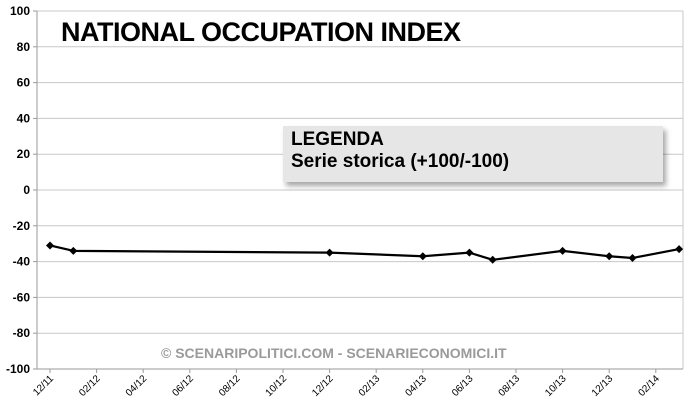  Describe the element at coordinates (22, 262) in the screenshot. I see `y-tick-label: -40` at that location.